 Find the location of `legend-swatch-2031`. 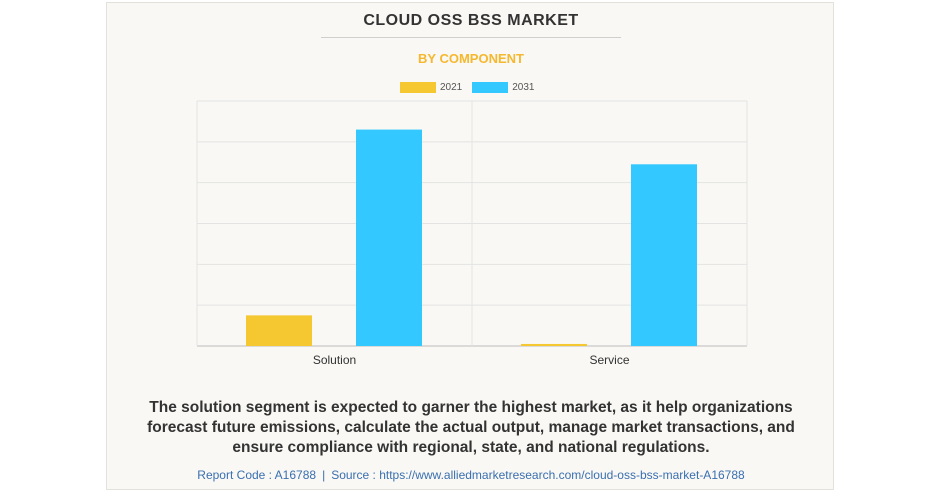

legend-swatch-2031 is located at coordinates (490, 87).